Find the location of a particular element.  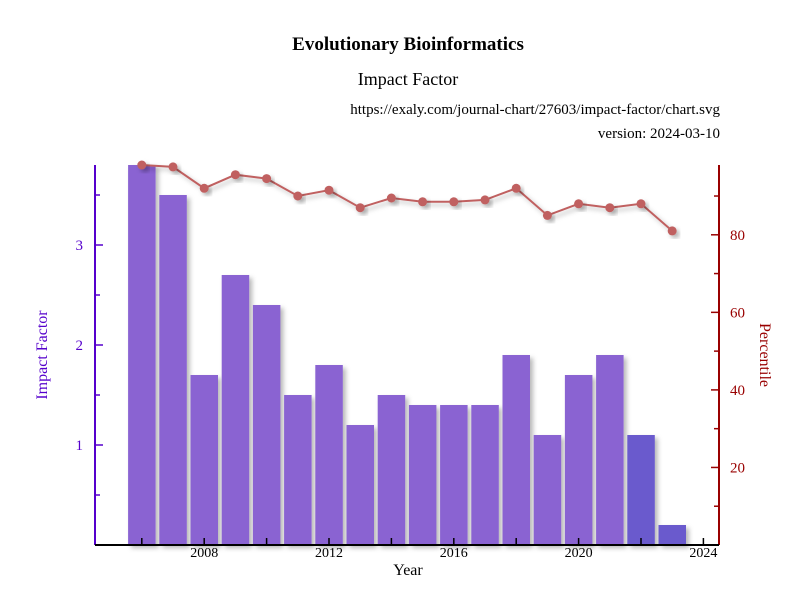

y-right-tick-label-60: 60 is located at coordinates (737, 313).